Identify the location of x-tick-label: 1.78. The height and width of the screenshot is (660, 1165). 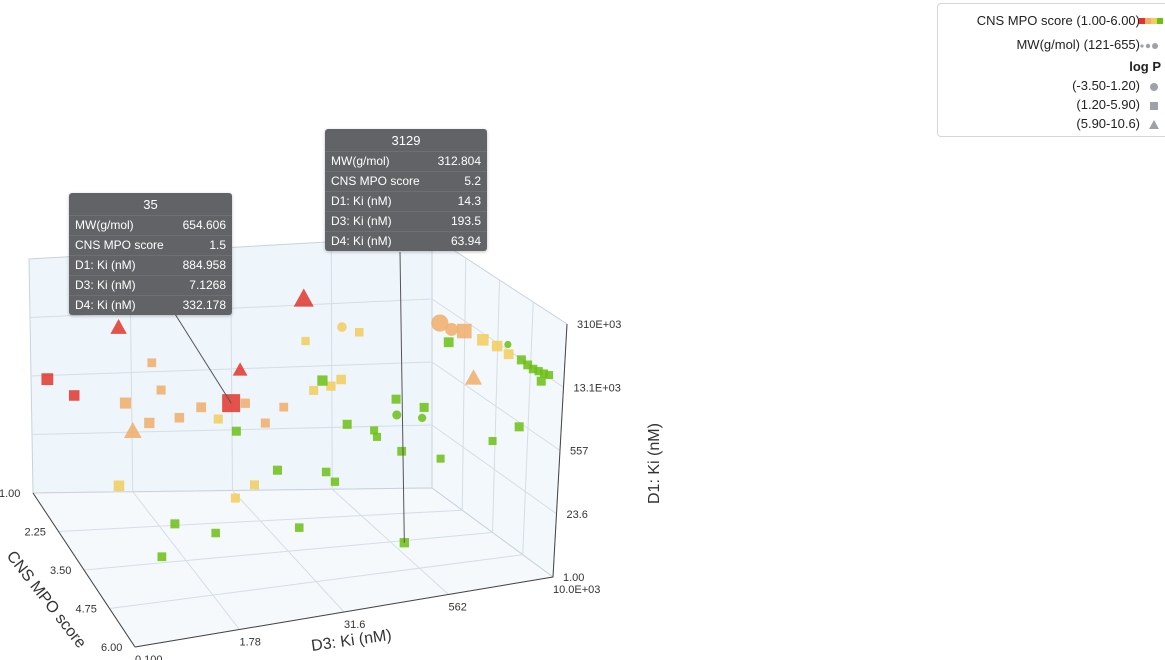
(250, 643).